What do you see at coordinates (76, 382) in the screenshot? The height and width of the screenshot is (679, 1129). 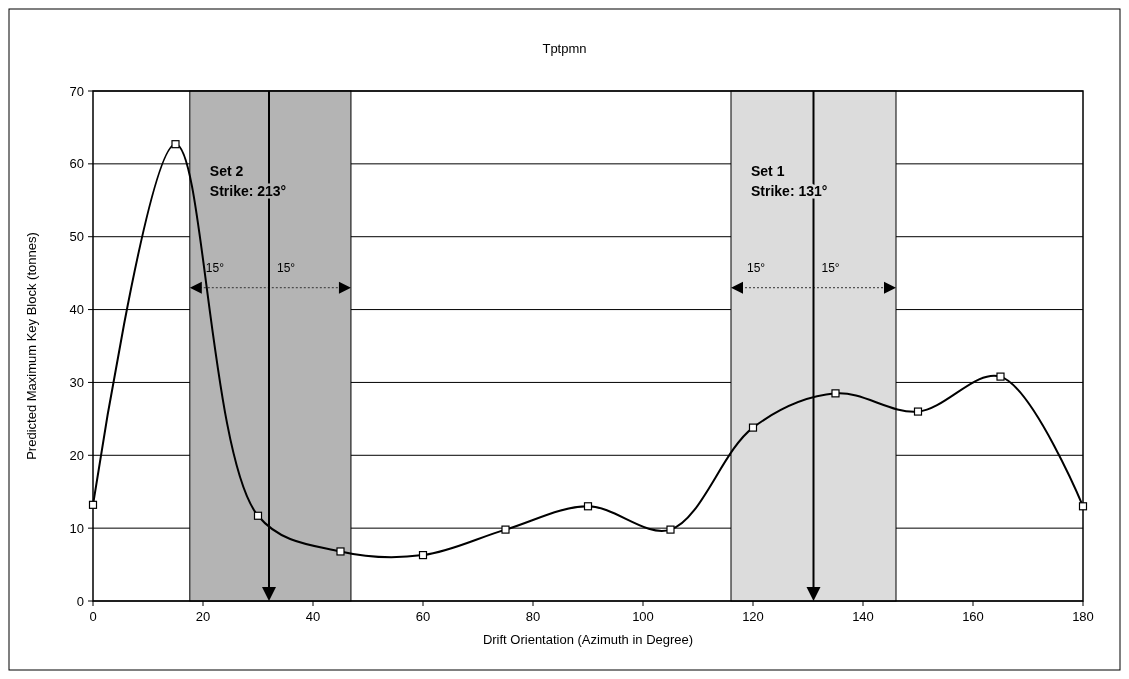 I see `y-tick-label: 30` at bounding box center [76, 382].